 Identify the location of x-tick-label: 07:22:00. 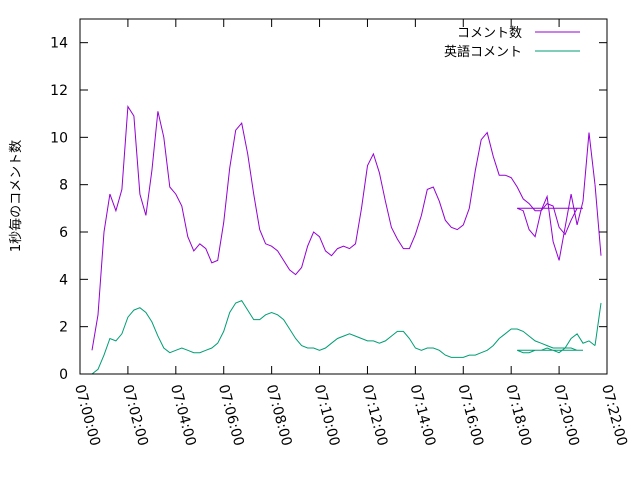
(614, 415).